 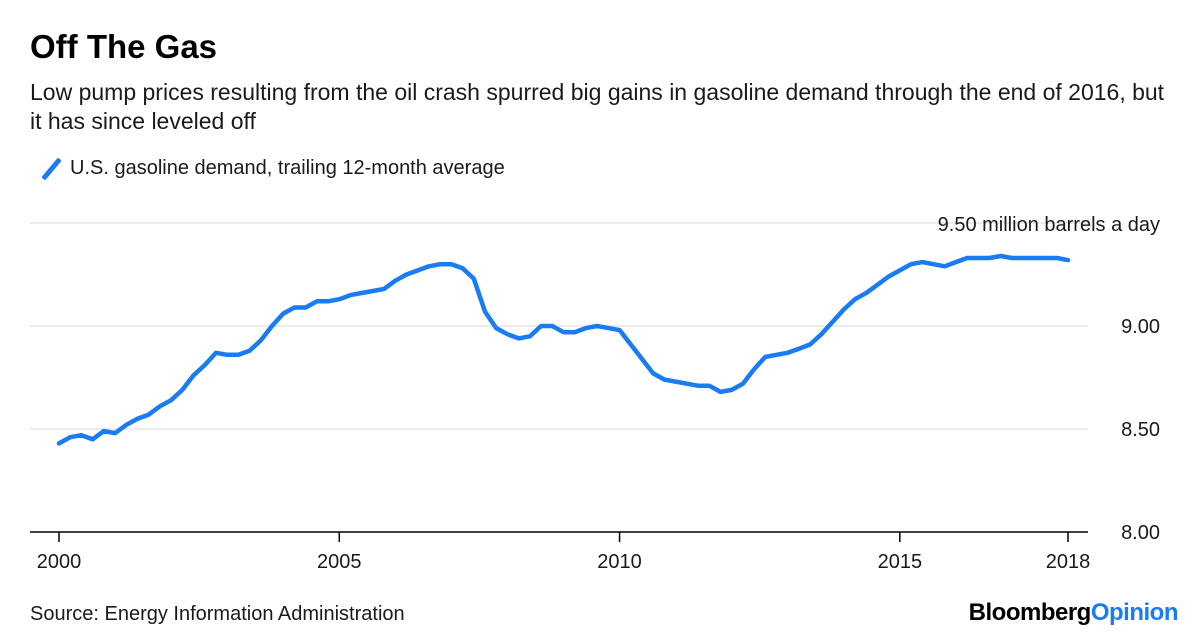 What do you see at coordinates (1140, 533) in the screenshot?
I see `y-tick-label: 8.00` at bounding box center [1140, 533].